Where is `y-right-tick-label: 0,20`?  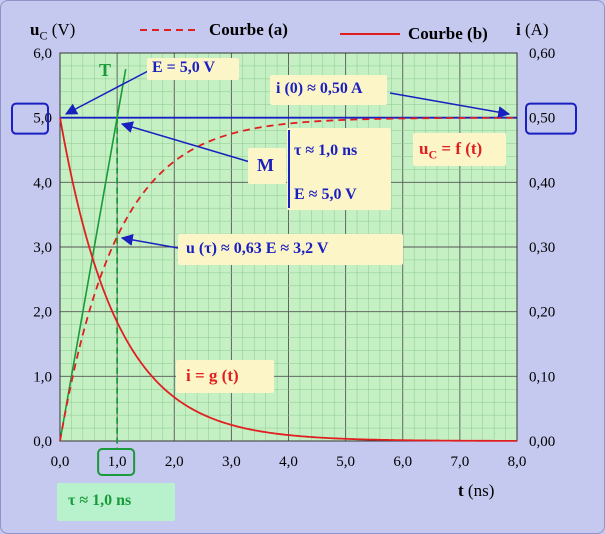
y-right-tick-label: 0,20 is located at coordinates (542, 313).